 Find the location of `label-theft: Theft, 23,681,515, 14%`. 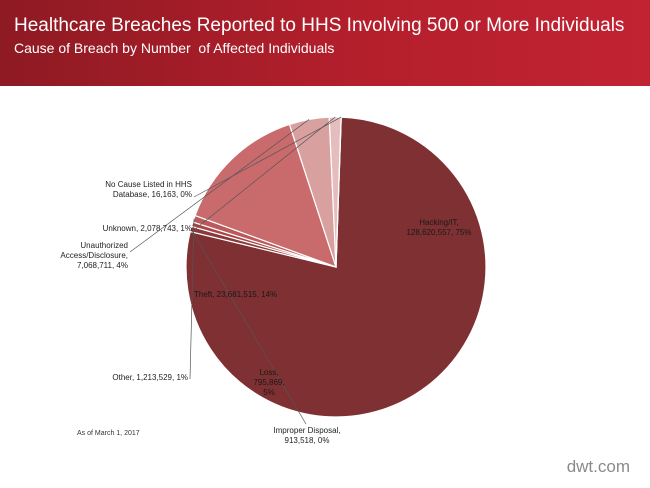

label-theft: Theft, 23,681,515, 14% is located at coordinates (254, 295).